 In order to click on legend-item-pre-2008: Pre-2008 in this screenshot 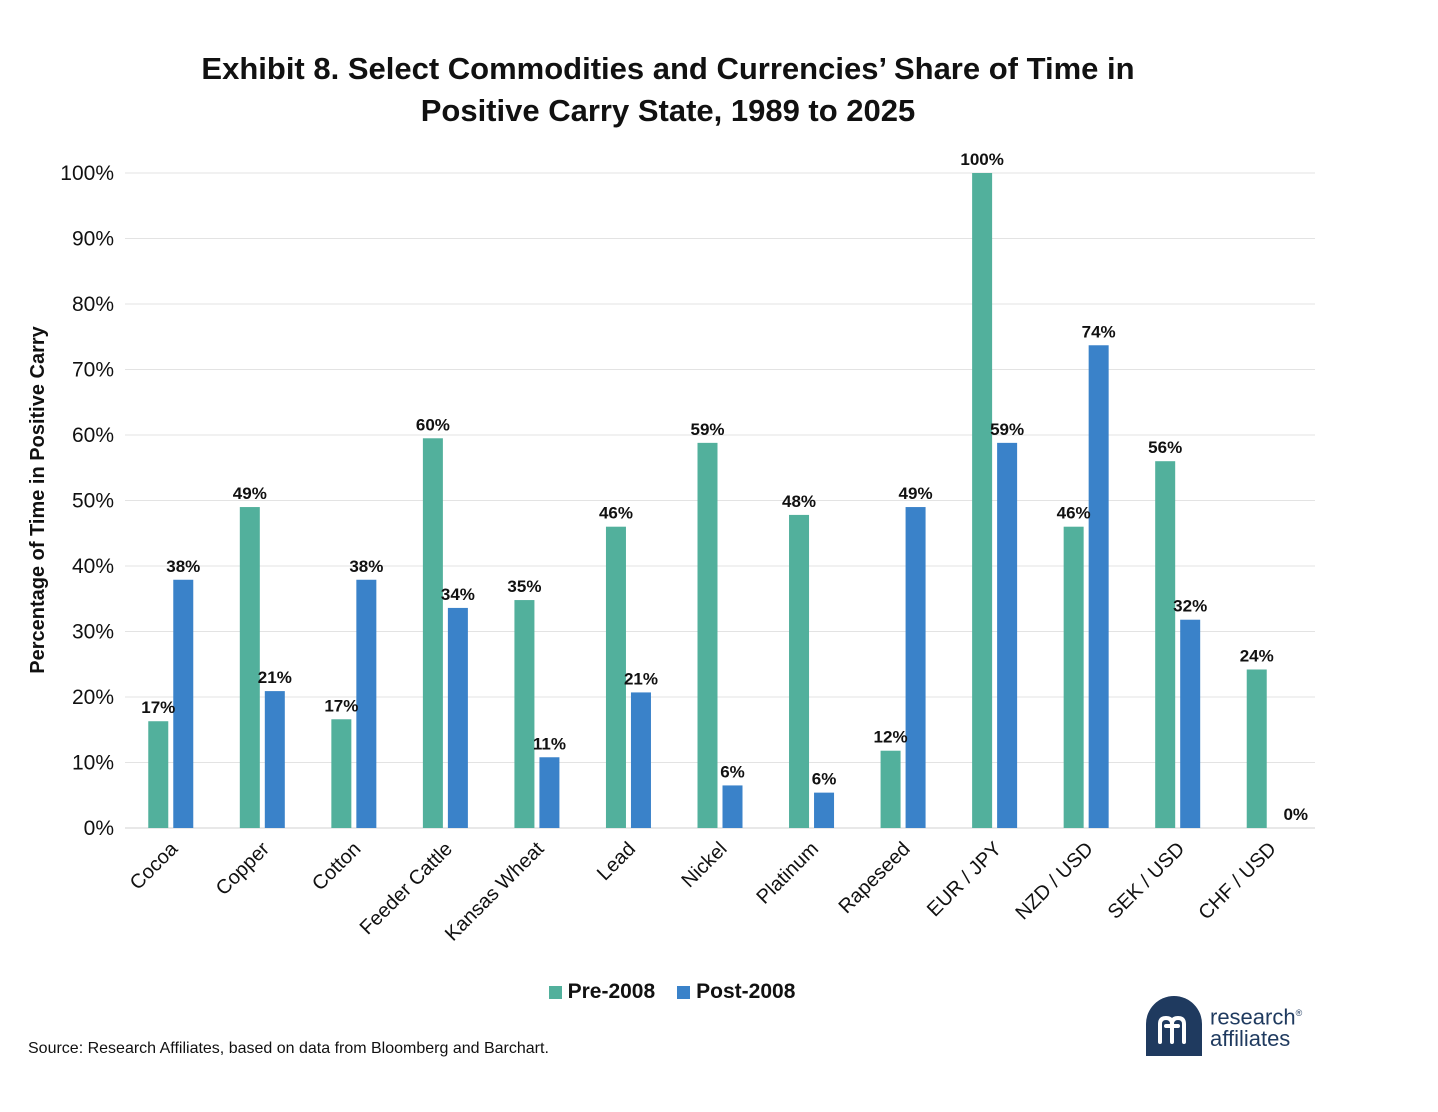, I will do `click(602, 992)`.